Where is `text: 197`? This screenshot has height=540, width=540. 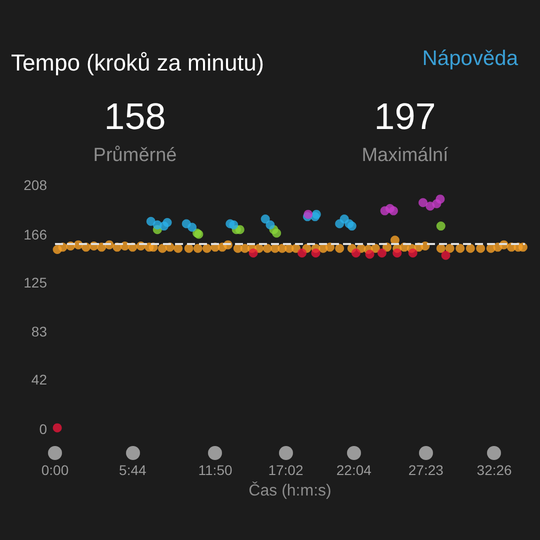 text: 197 is located at coordinates (405, 116).